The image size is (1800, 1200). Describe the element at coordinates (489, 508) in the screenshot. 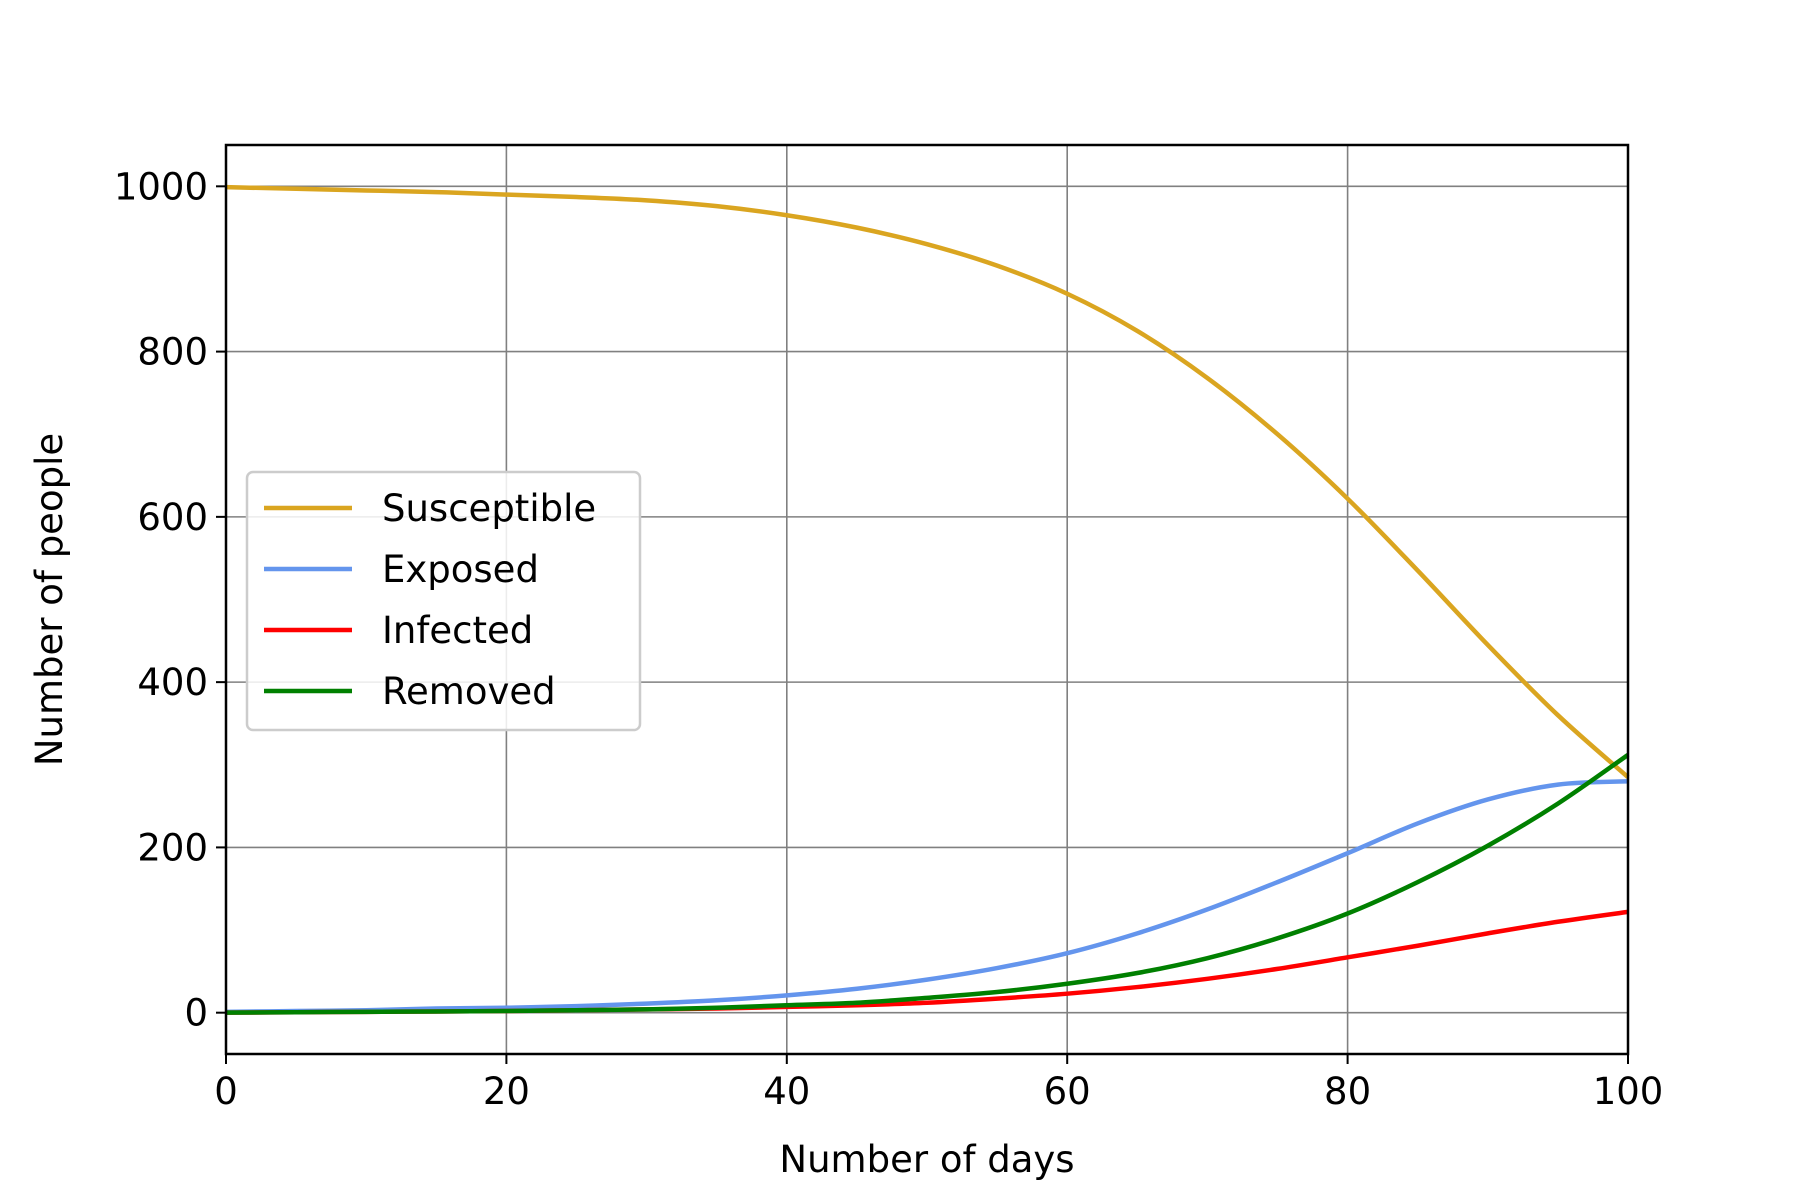

I see `legend-label-susceptible: Susceptible` at that location.